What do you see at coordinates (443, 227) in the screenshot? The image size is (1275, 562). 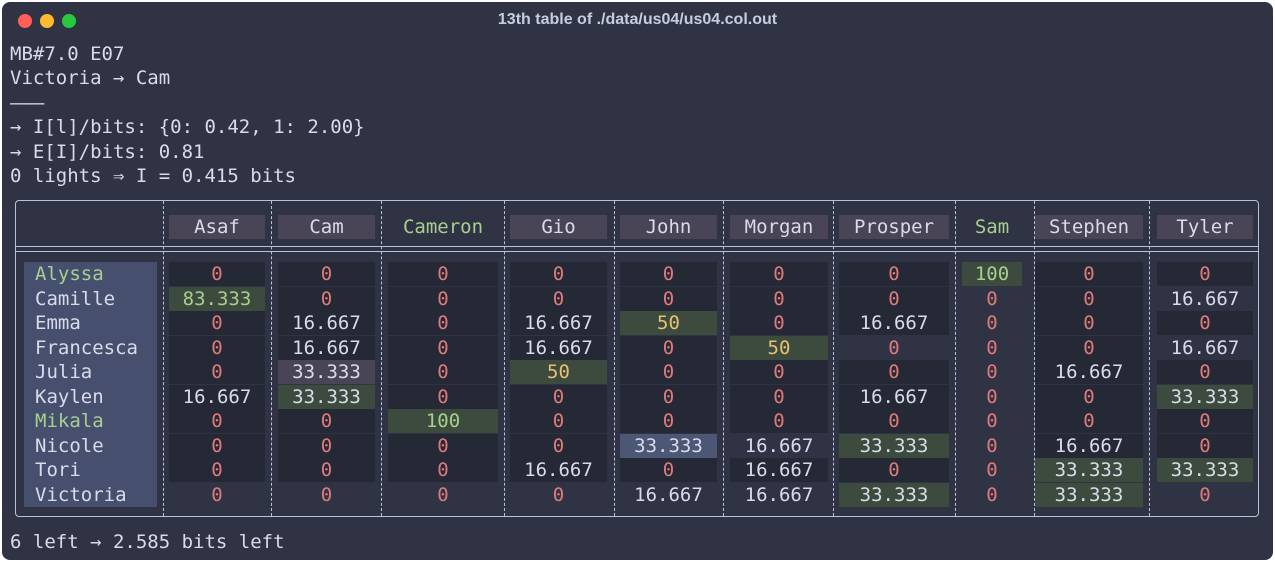 I see `column-header-cameron: Cameron` at bounding box center [443, 227].